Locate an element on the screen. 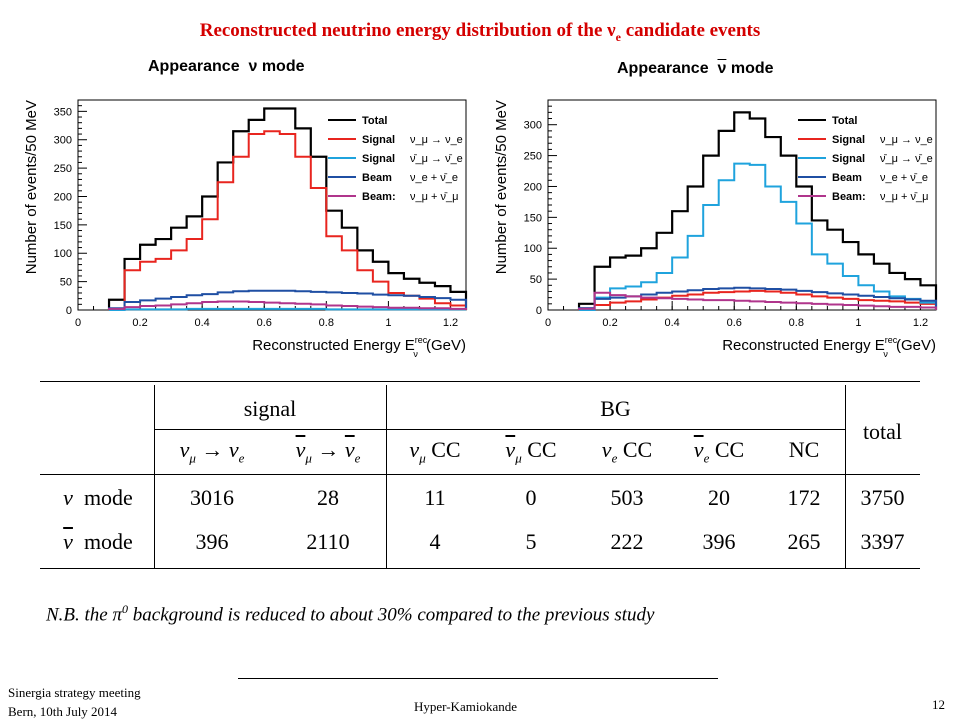 The width and height of the screenshot is (960, 721). table-subheader-rule is located at coordinates (499, 429).